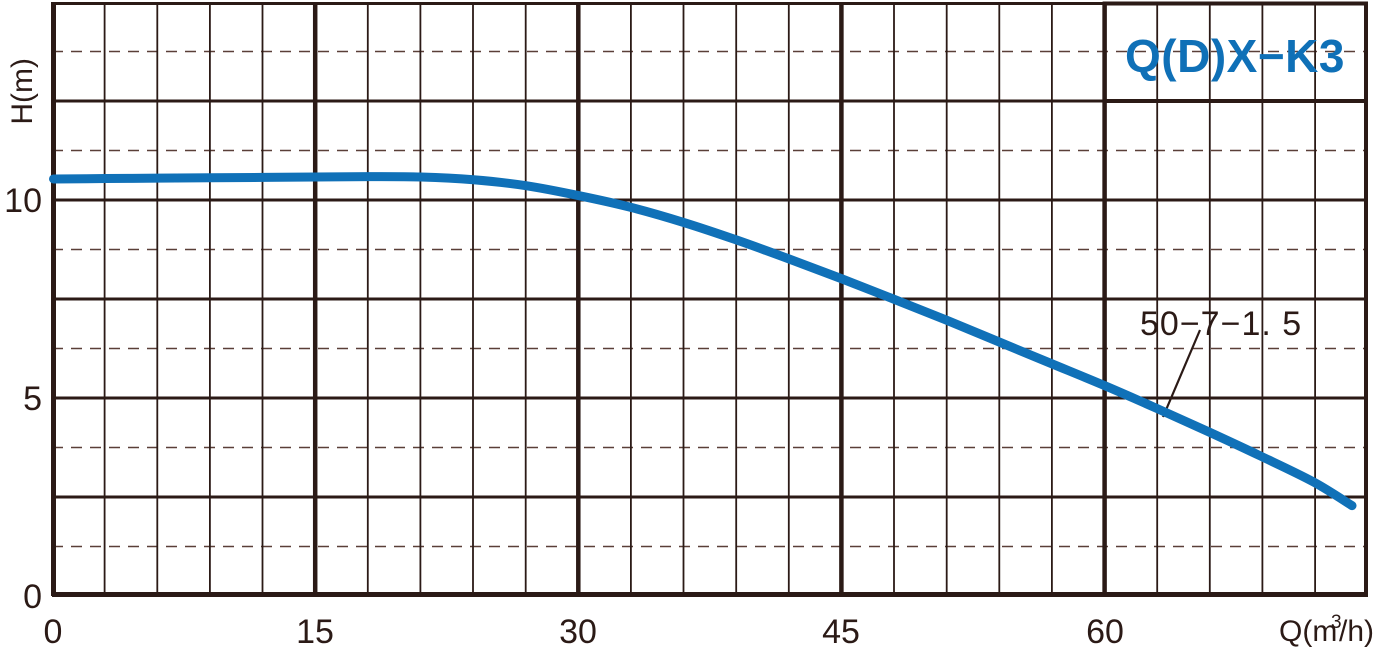 The width and height of the screenshot is (1375, 648). What do you see at coordinates (578, 630) in the screenshot?
I see `x-tick-label-30: 30` at bounding box center [578, 630].